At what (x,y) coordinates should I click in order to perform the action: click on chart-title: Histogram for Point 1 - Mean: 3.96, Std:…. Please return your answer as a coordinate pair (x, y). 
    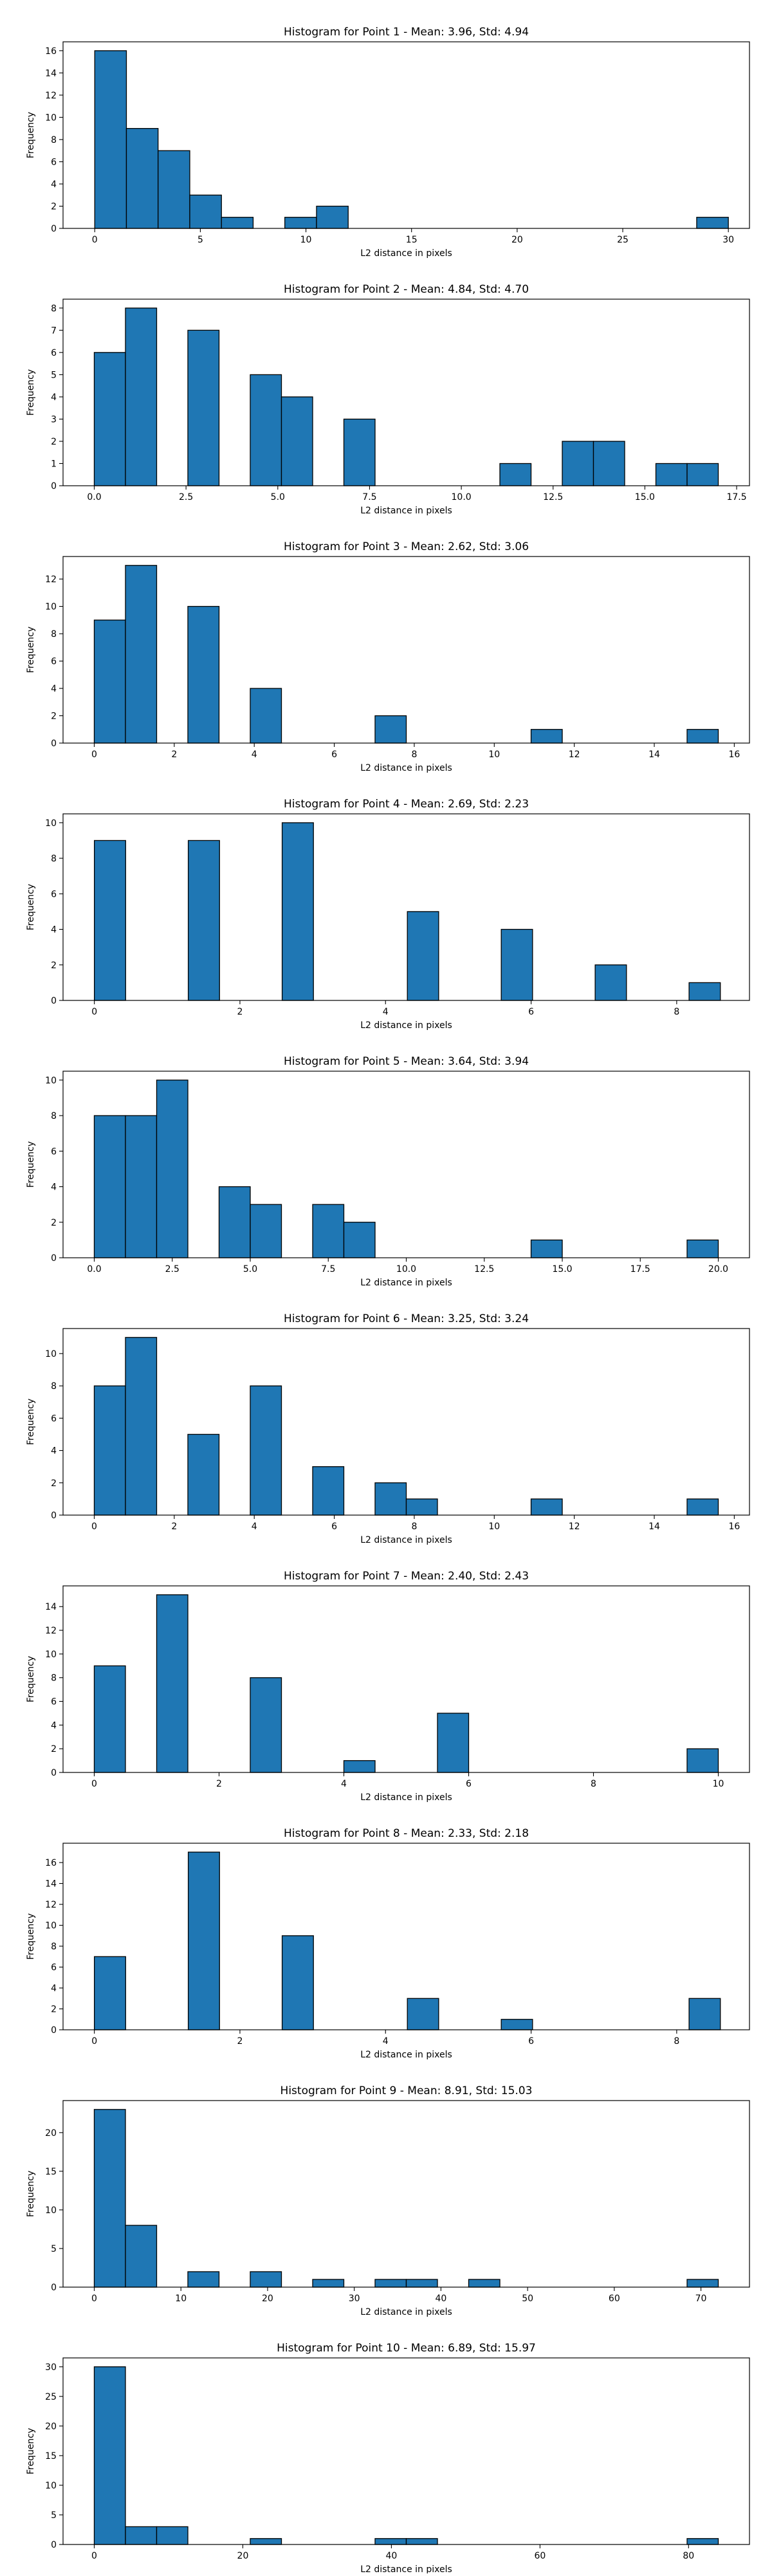
    Looking at the image, I should click on (406, 32).